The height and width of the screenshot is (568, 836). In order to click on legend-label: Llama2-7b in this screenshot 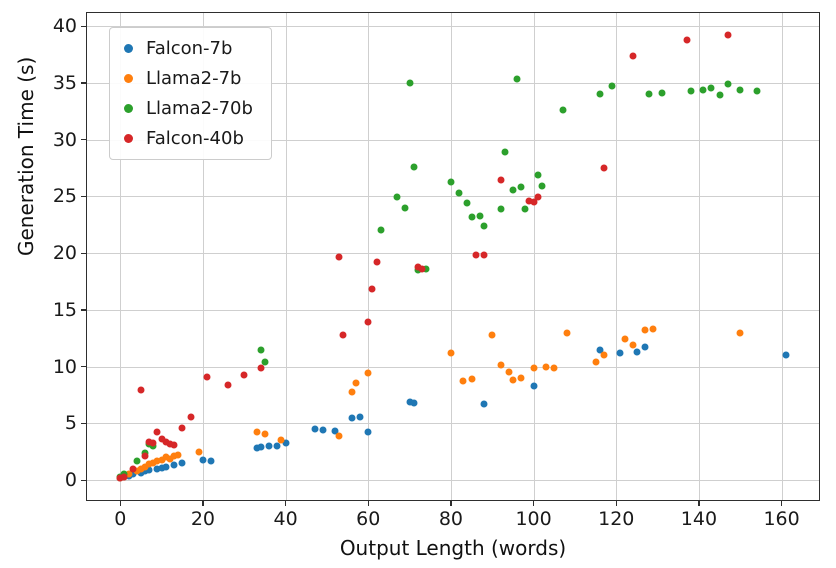, I will do `click(194, 78)`.